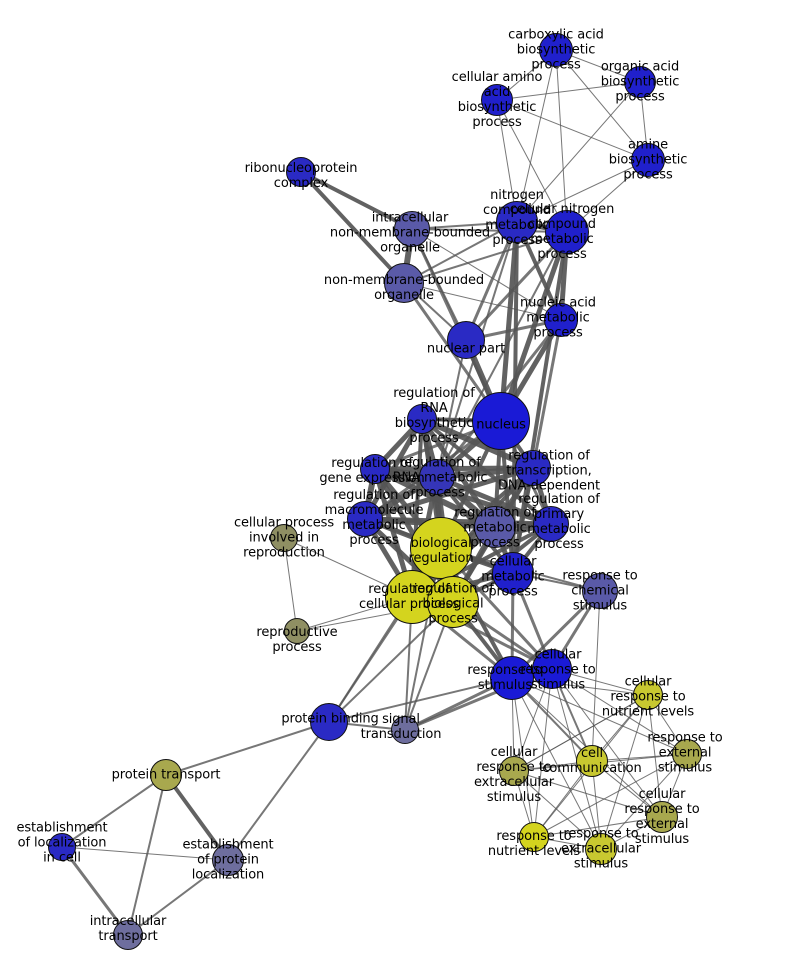 The image size is (786, 971). I want to click on graph-node-regulation-of-metabolic-process, so click(495, 527).